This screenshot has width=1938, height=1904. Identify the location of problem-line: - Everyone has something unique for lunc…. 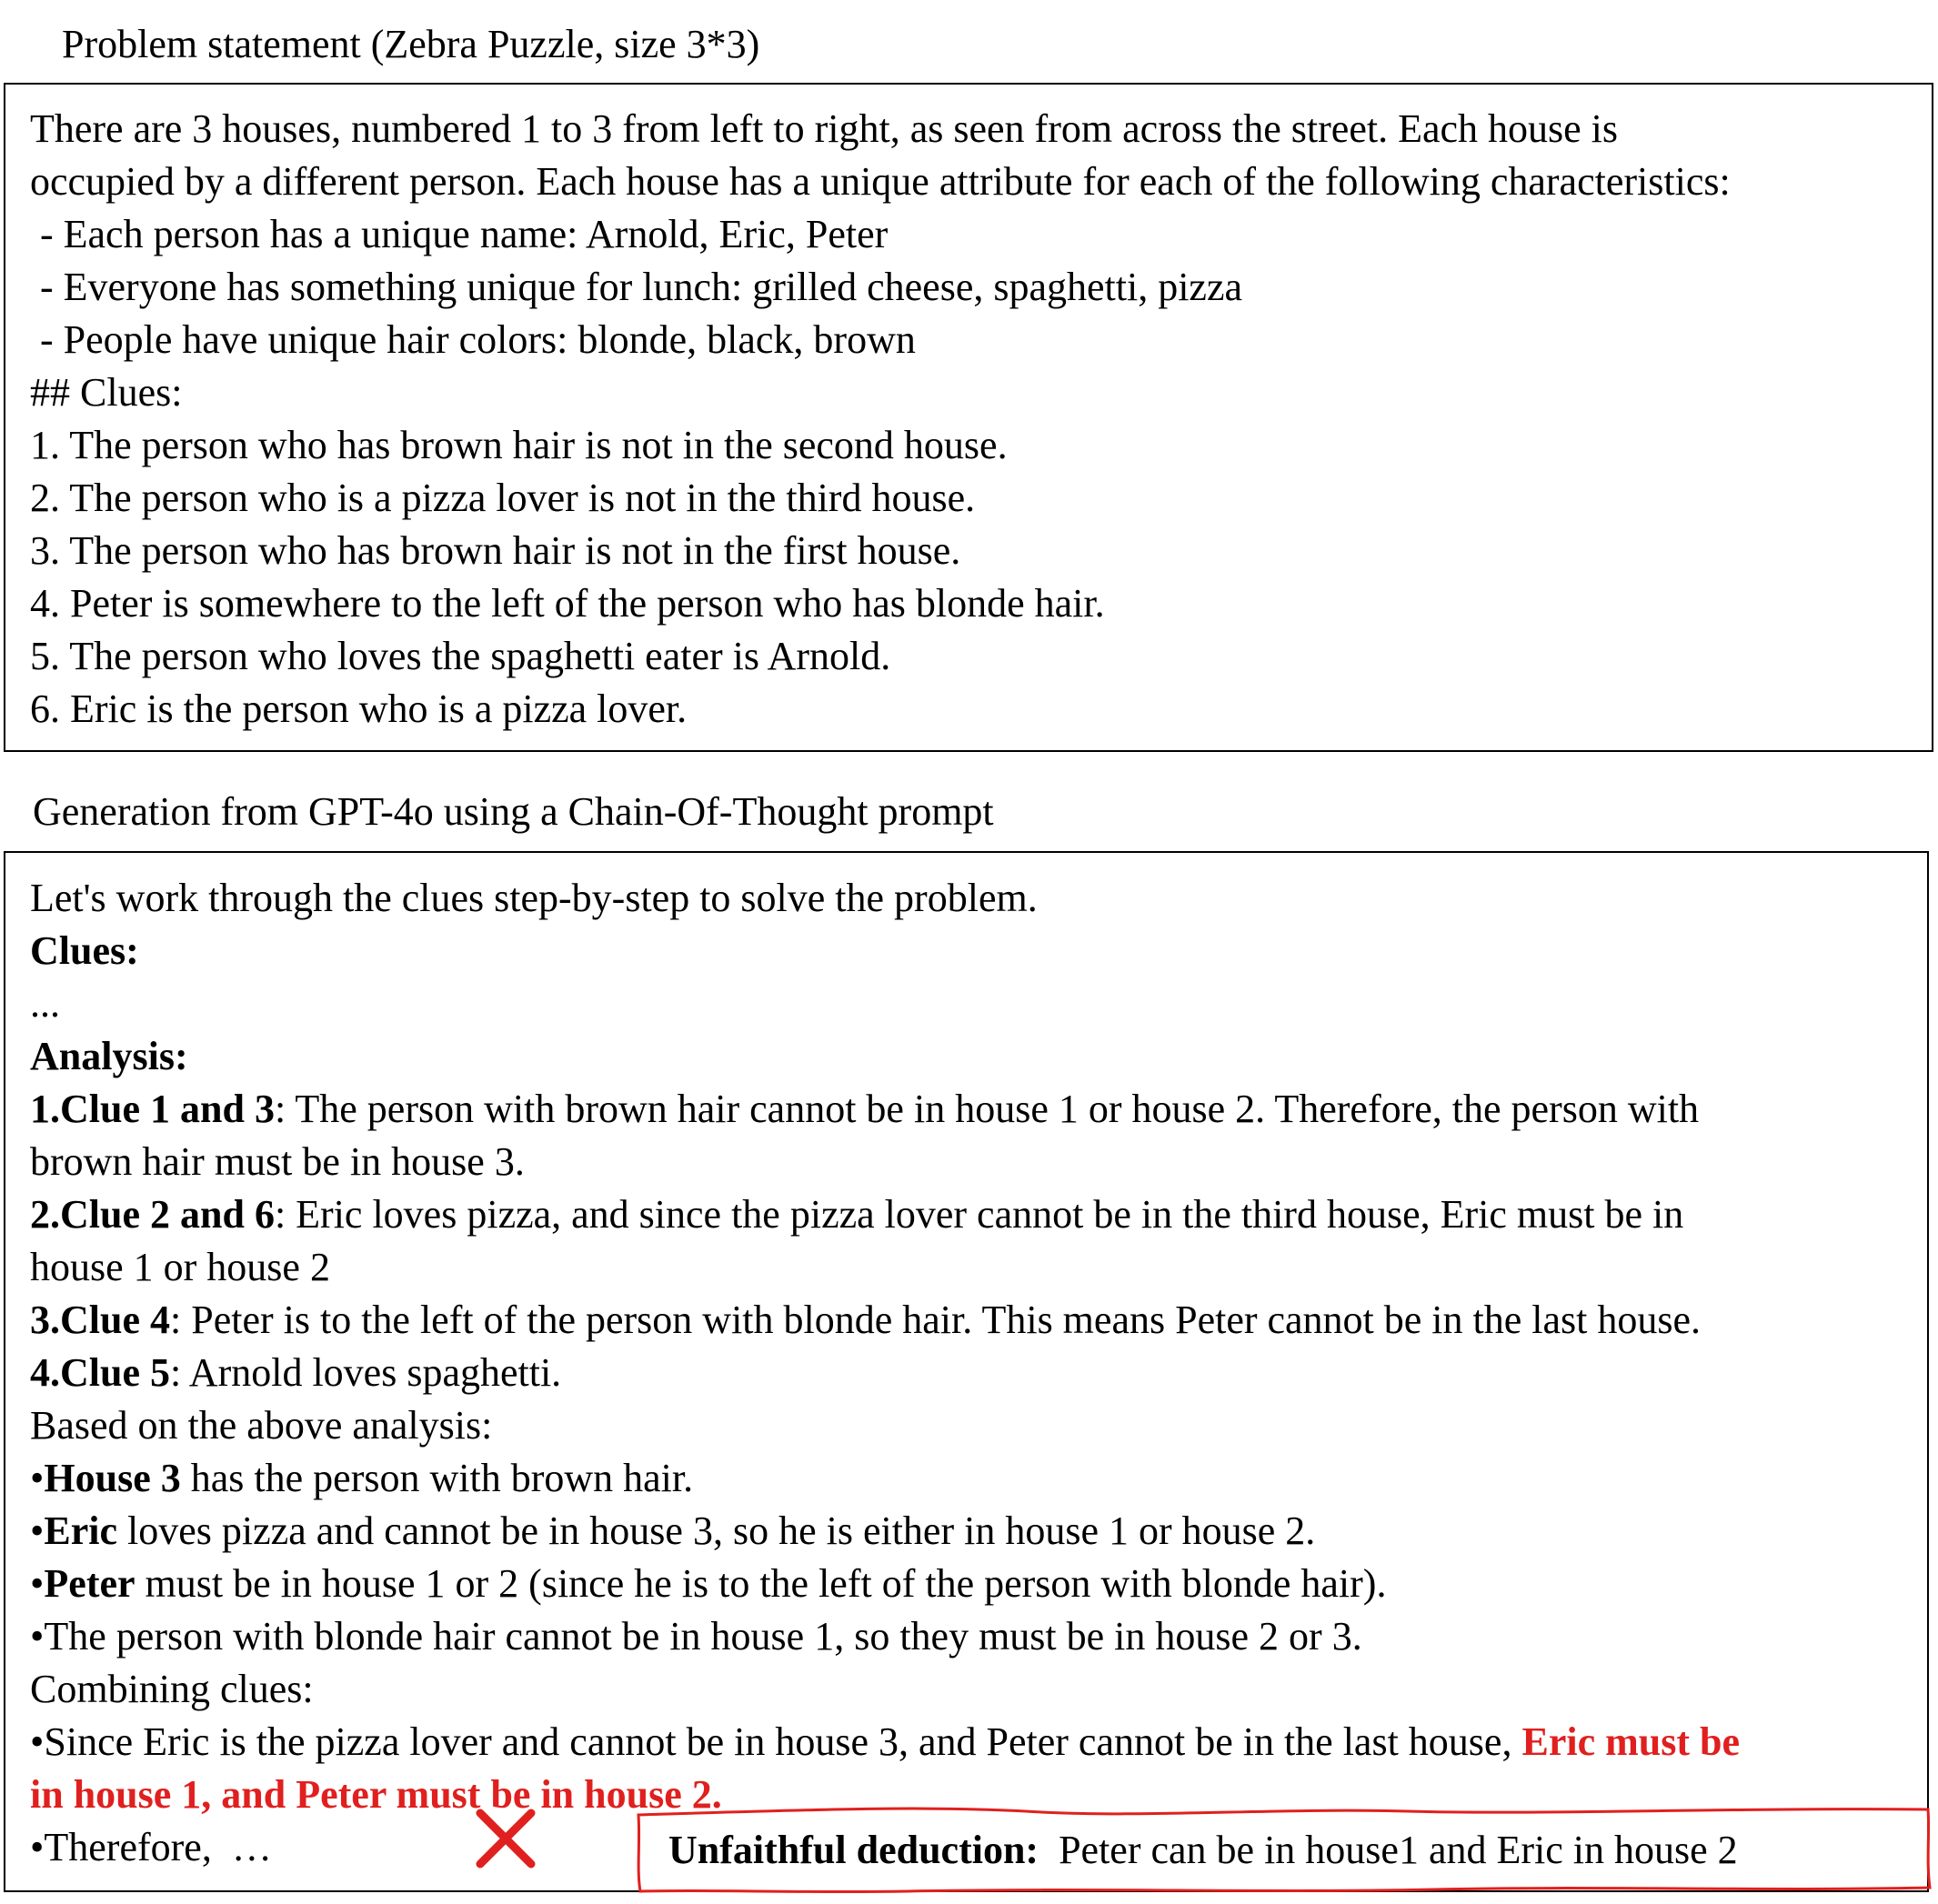
(636, 287).